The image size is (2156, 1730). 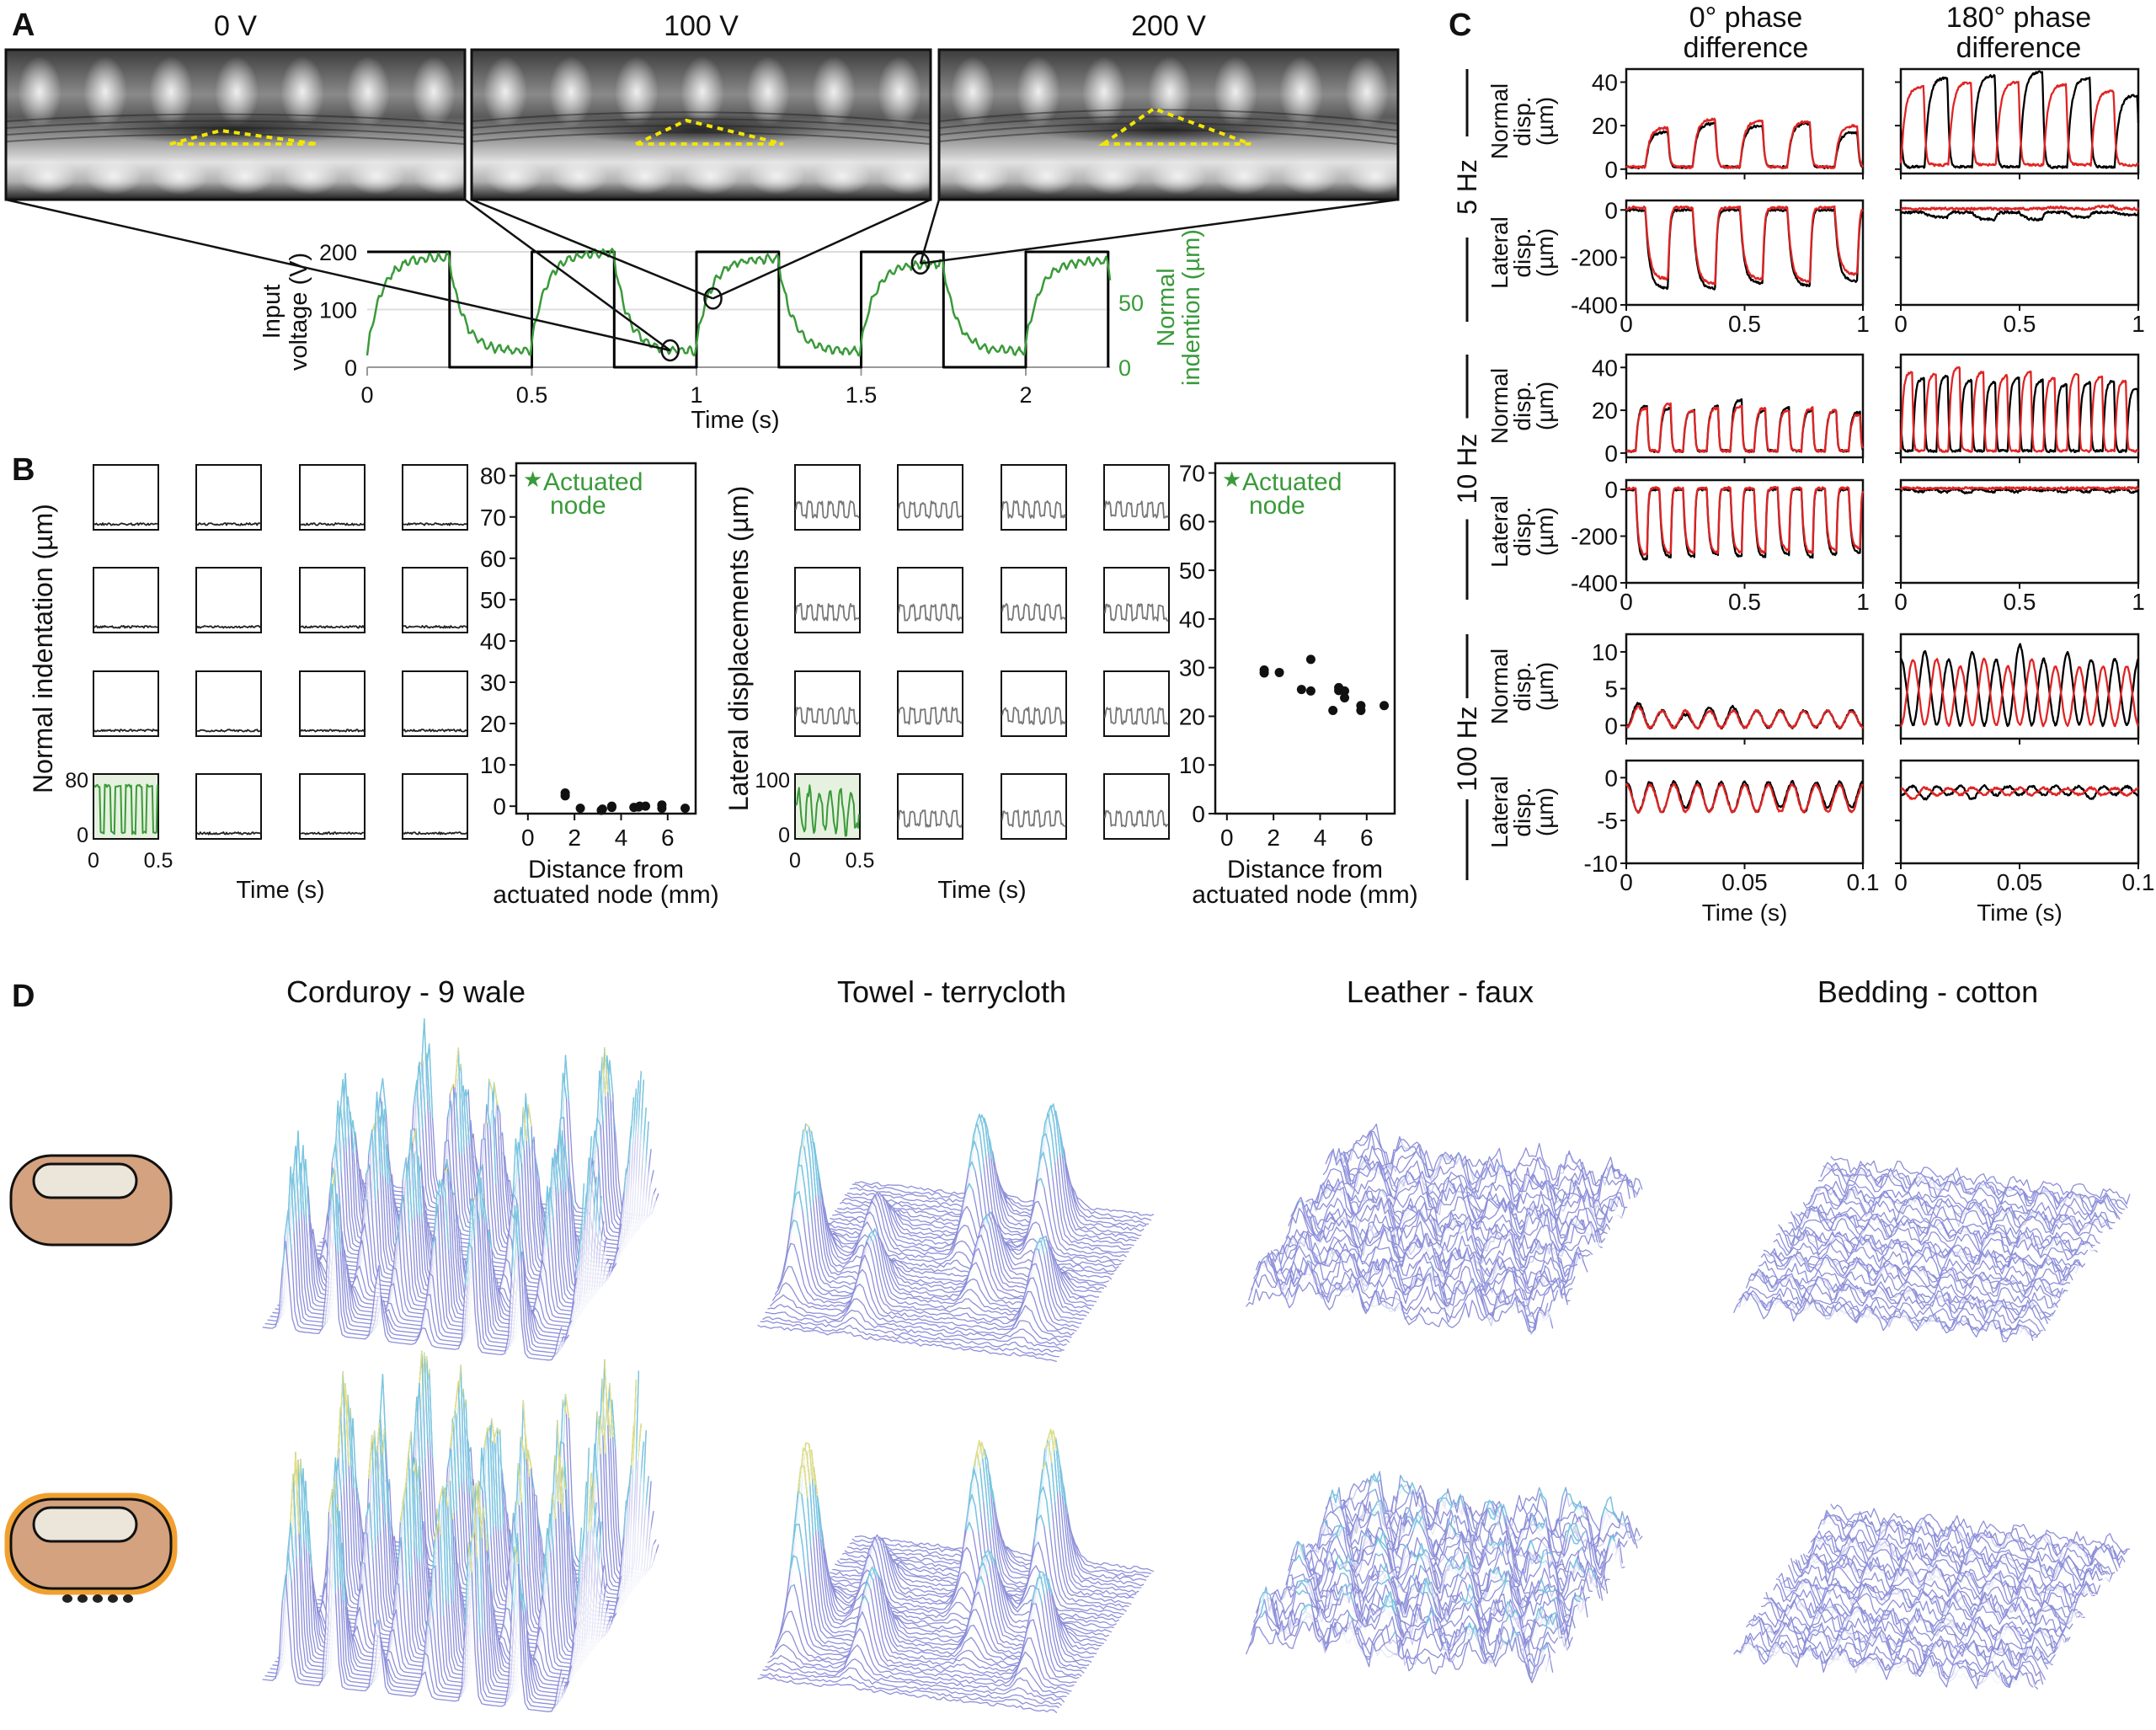 What do you see at coordinates (338, 311) in the screenshot?
I see `y-tick-label: 100` at bounding box center [338, 311].